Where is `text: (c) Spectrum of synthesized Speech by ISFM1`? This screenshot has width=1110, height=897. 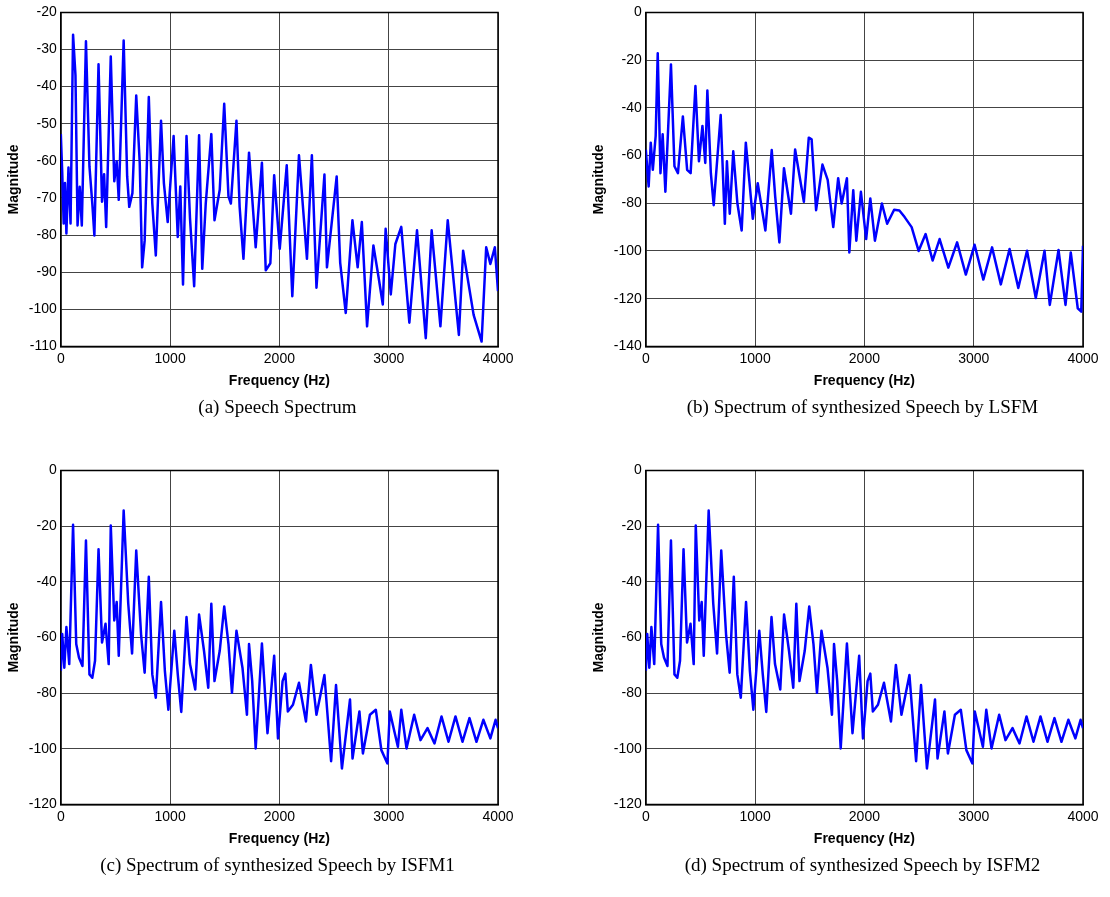
text: (c) Spectrum of synthesized Speech by ISFM1 is located at coordinates (277, 865).